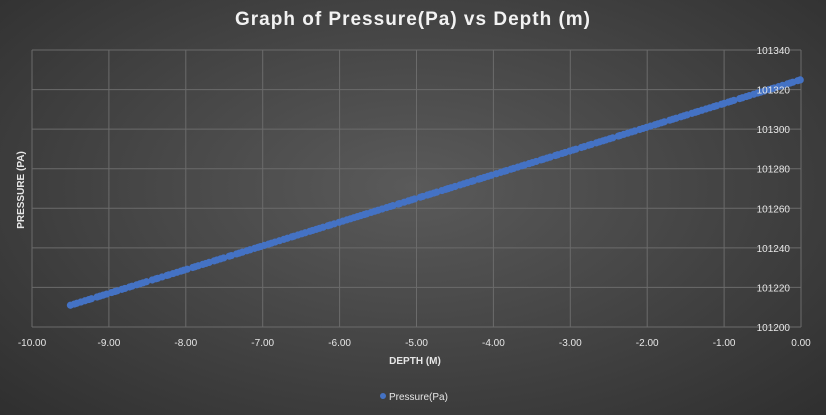 This screenshot has height=415, width=826. Describe the element at coordinates (774, 249) in the screenshot. I see `y-tick-label: 101240` at that location.